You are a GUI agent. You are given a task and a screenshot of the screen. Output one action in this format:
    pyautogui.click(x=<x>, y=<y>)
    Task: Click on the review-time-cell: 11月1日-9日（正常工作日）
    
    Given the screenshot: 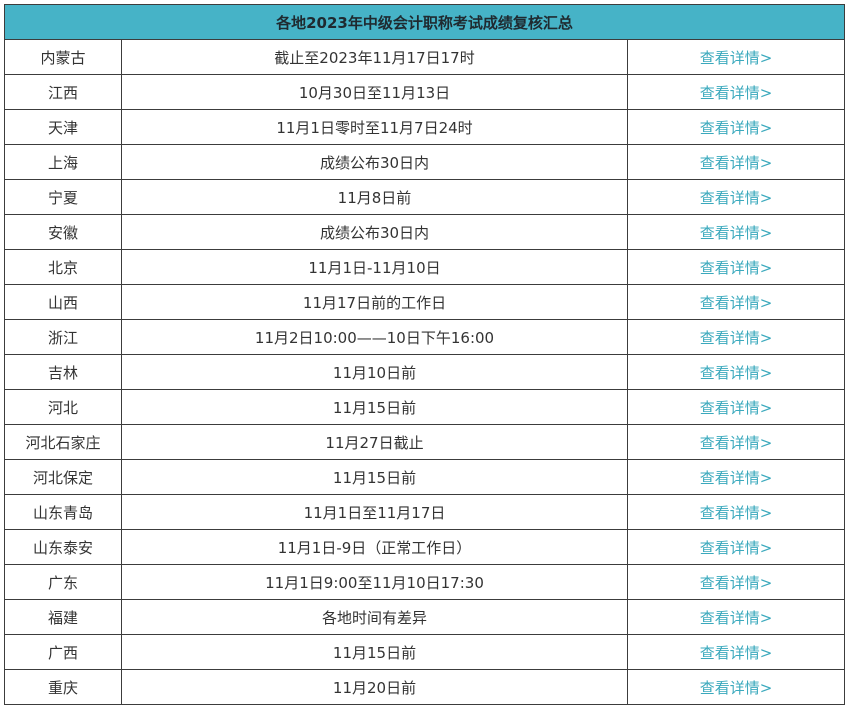 What is the action you would take?
    pyautogui.click(x=374, y=547)
    